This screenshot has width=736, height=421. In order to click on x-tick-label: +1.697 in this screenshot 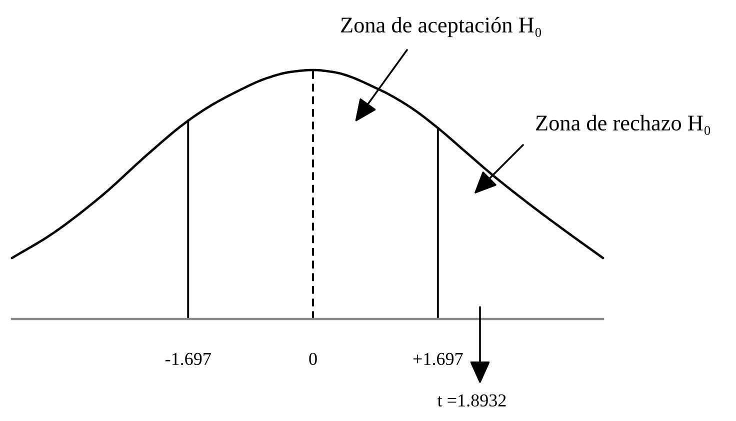, I will do `click(438, 359)`.